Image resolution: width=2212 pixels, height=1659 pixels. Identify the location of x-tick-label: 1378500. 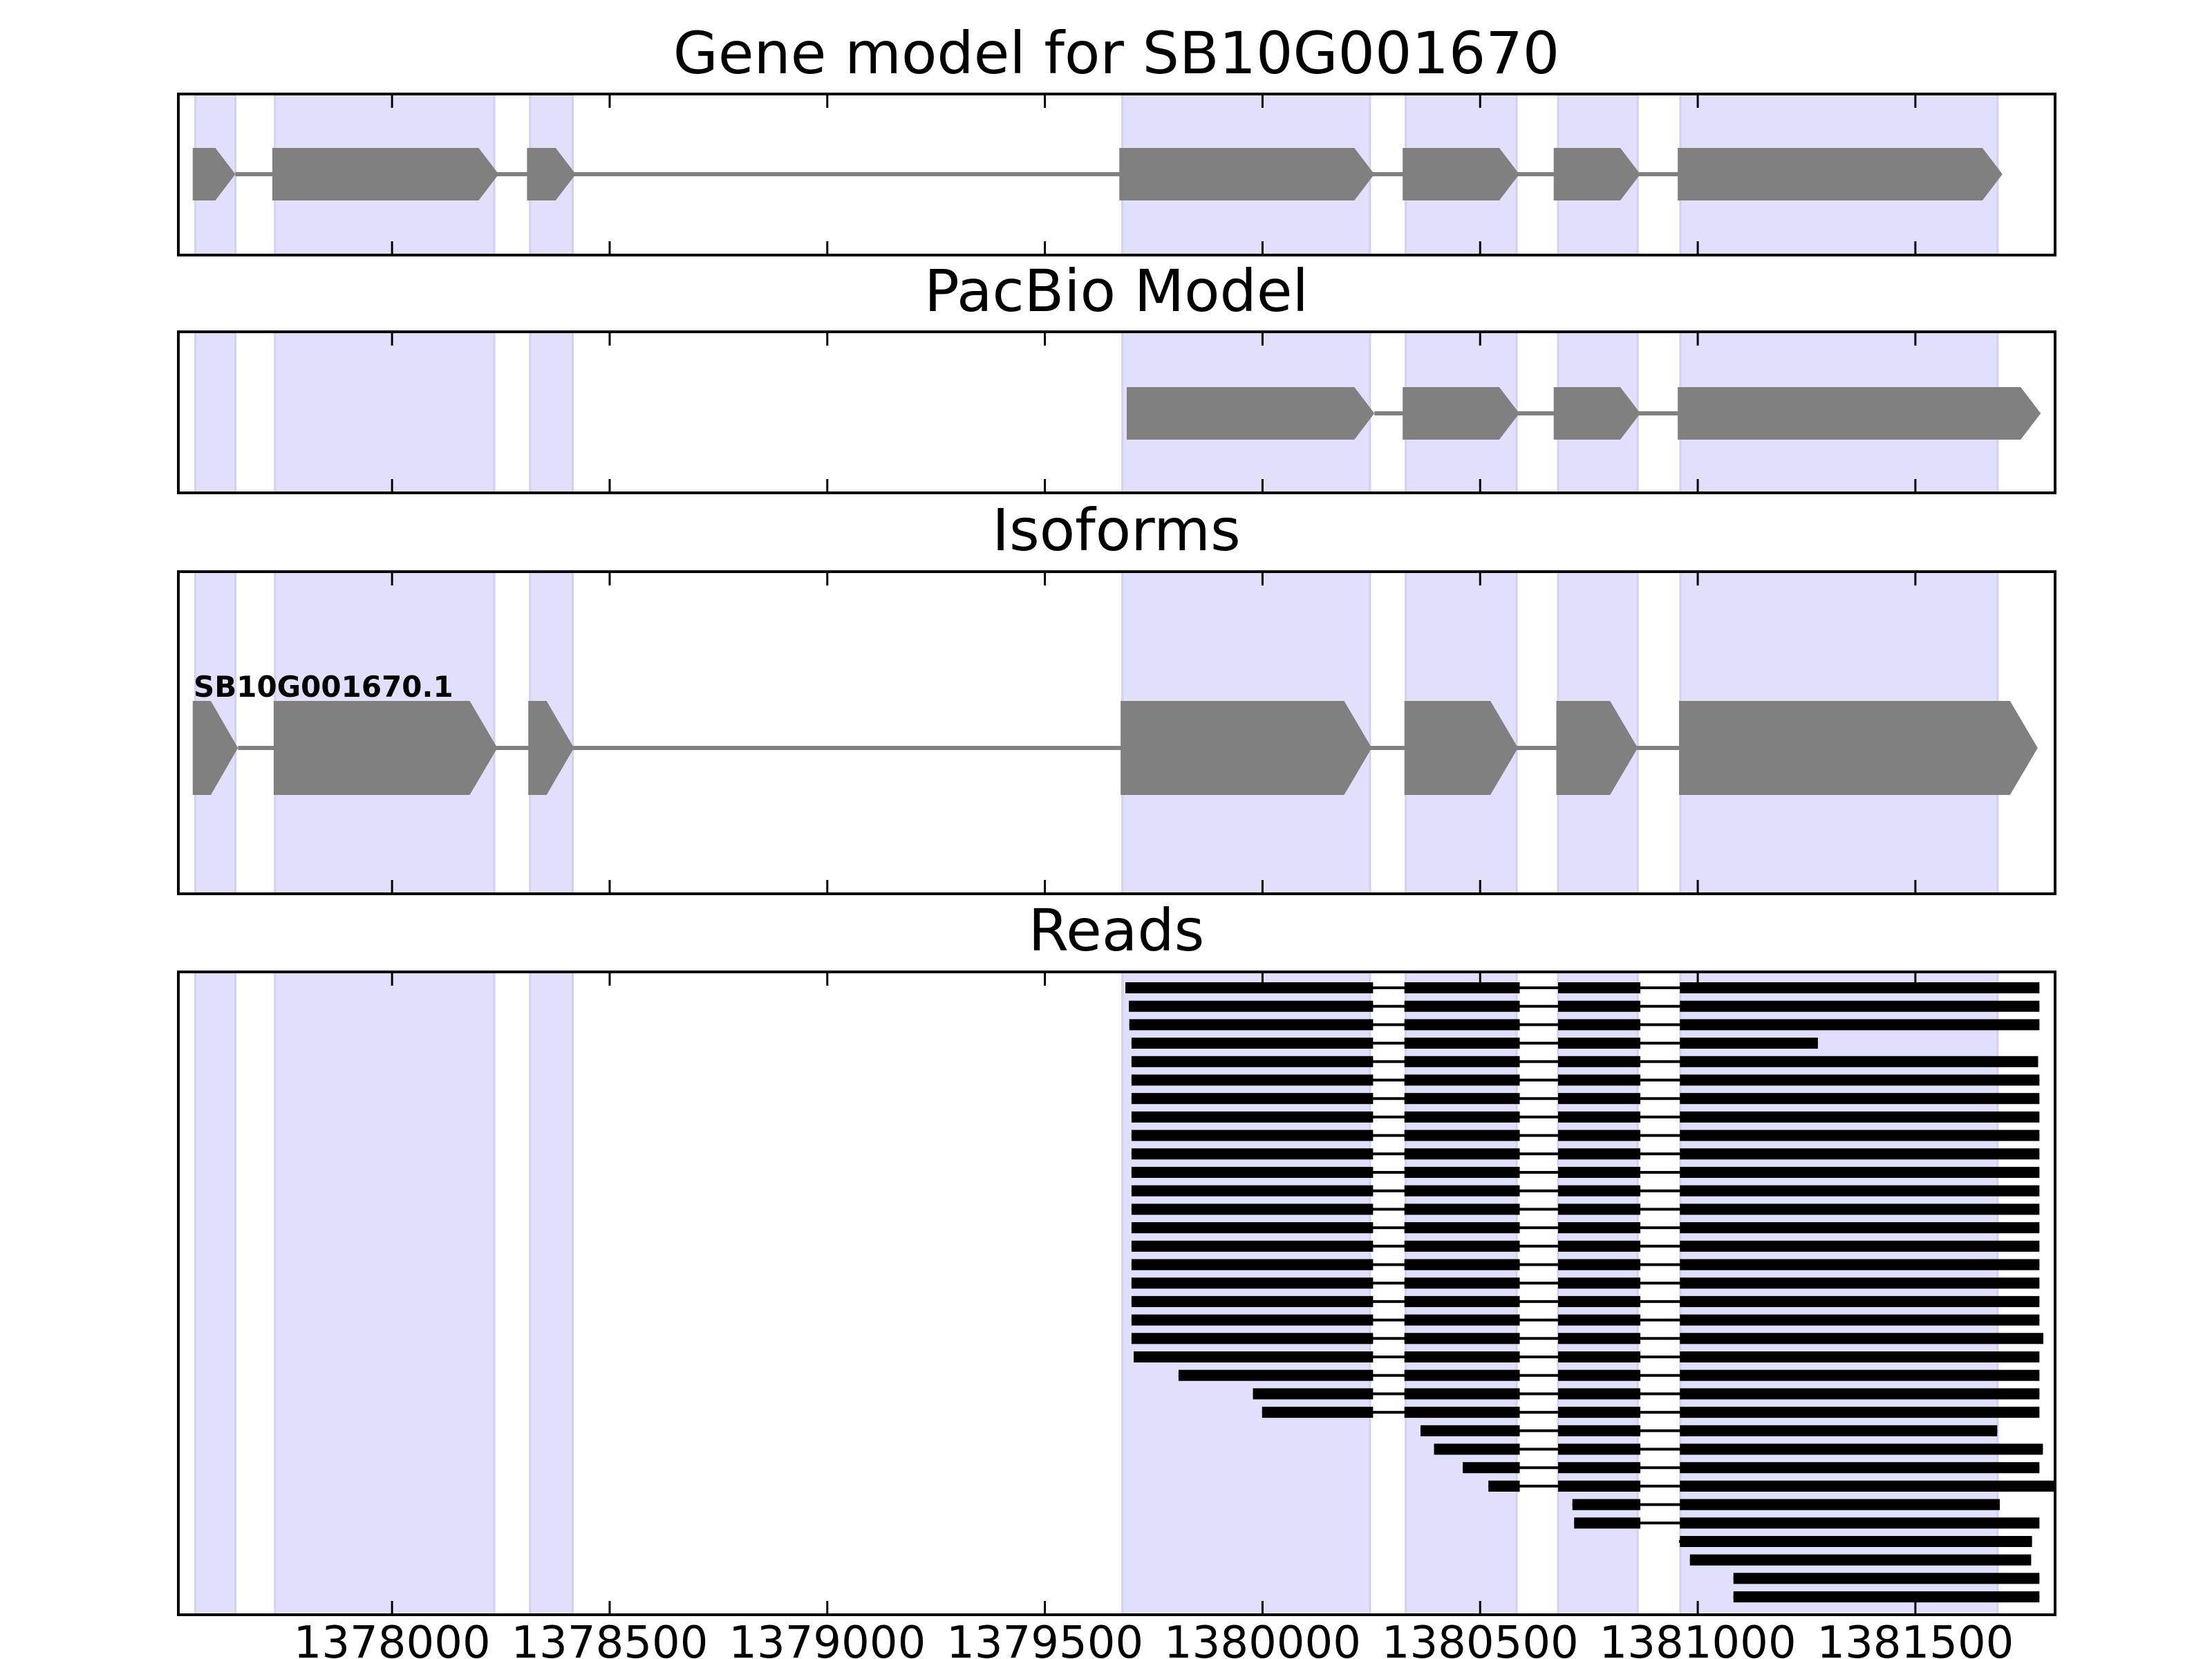
(609, 1638).